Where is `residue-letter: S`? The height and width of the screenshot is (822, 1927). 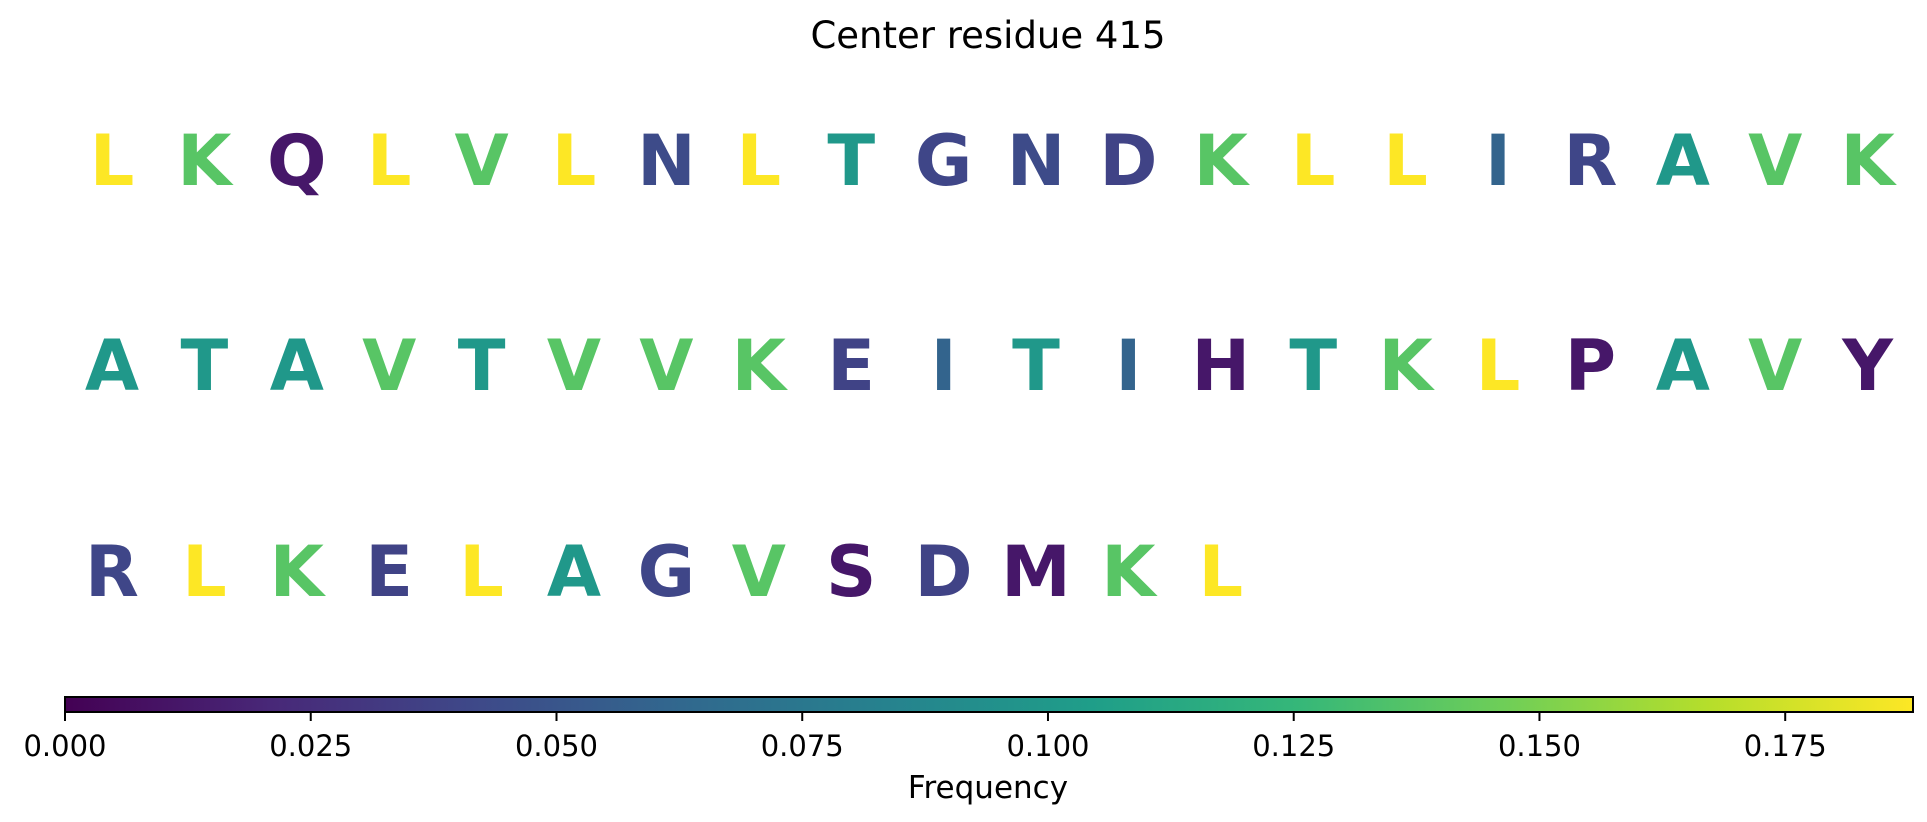 residue-letter: S is located at coordinates (851, 572).